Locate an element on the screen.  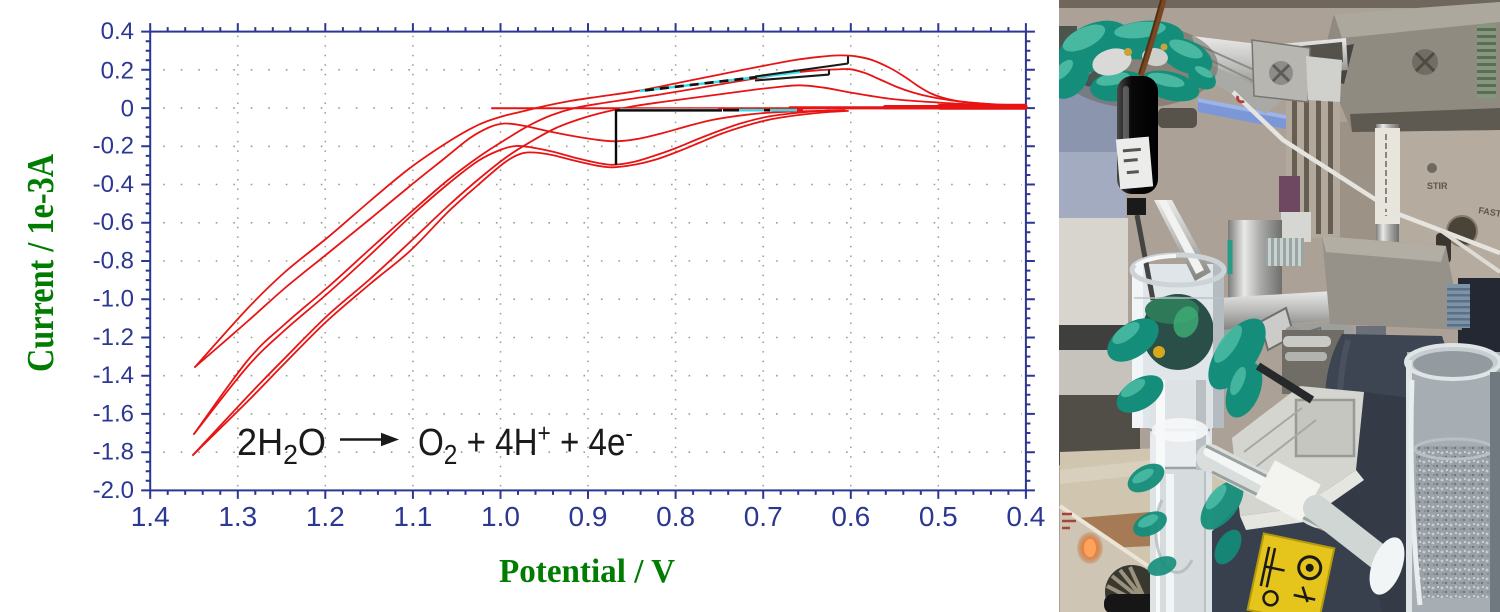
svg-text: 0.2 is located at coordinates (117, 70).